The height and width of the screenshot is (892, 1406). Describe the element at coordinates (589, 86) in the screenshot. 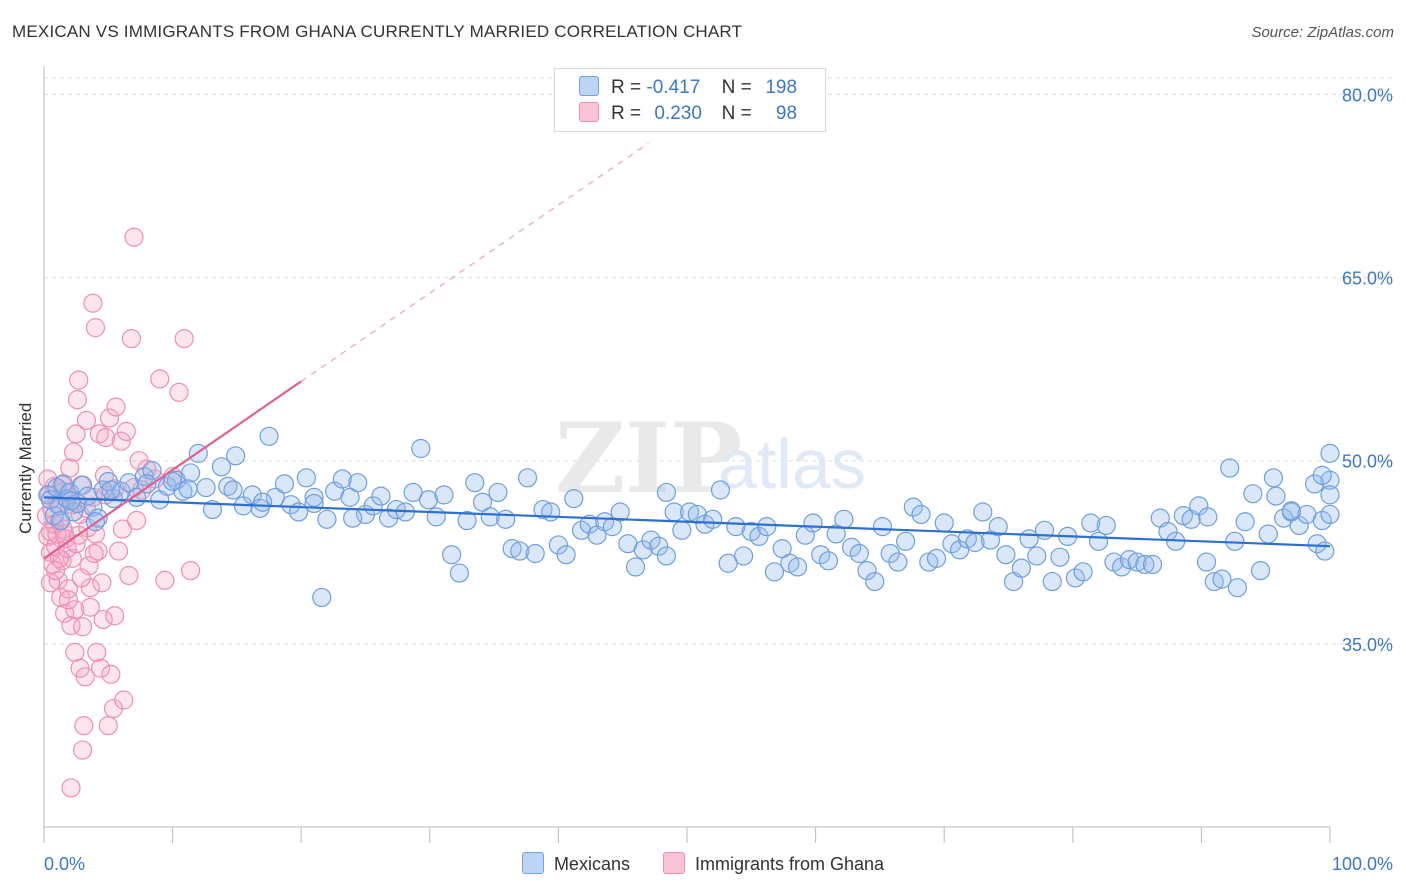

I see `legend-swatch-mexicans` at that location.